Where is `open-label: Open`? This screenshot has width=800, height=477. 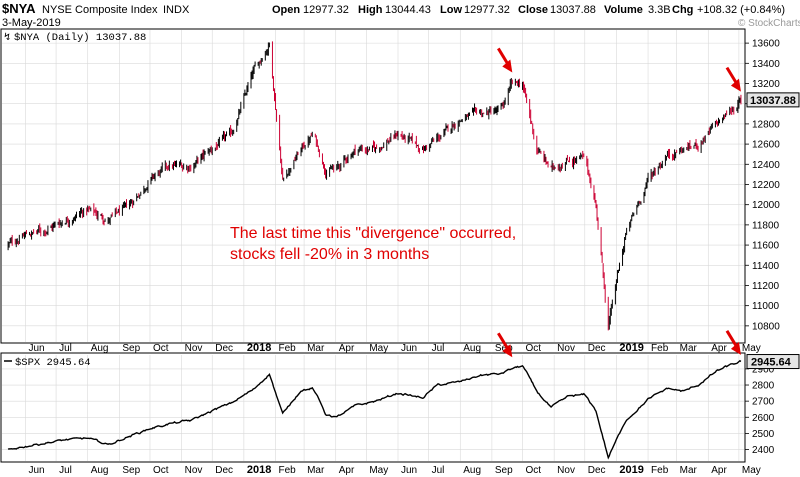 open-label: Open is located at coordinates (286, 10).